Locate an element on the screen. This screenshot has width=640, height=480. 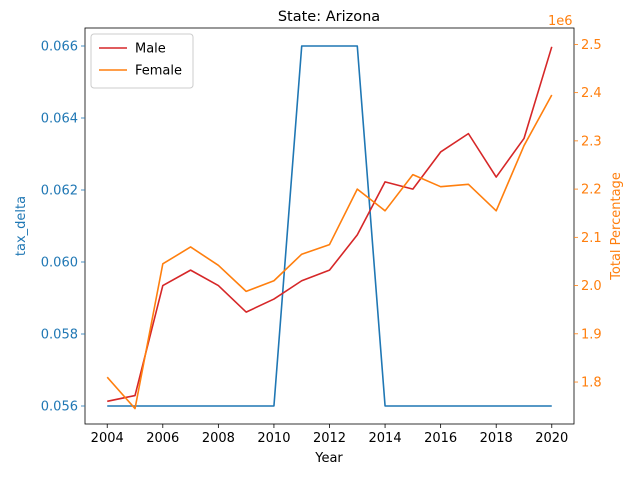
left-y-tick-label: 0.058 is located at coordinates (59, 335).